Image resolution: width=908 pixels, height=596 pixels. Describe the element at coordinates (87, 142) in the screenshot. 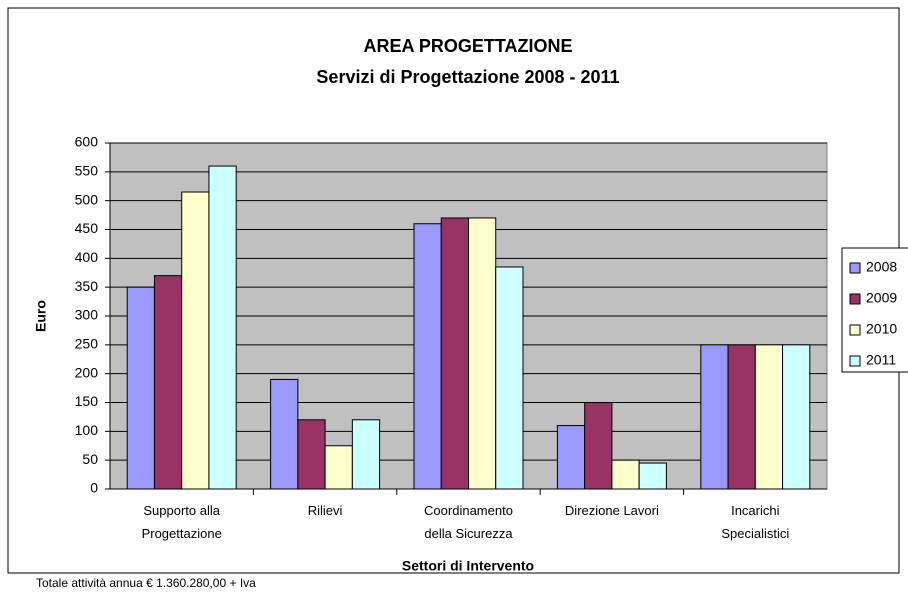

I see `y-tick-label: 600` at that location.